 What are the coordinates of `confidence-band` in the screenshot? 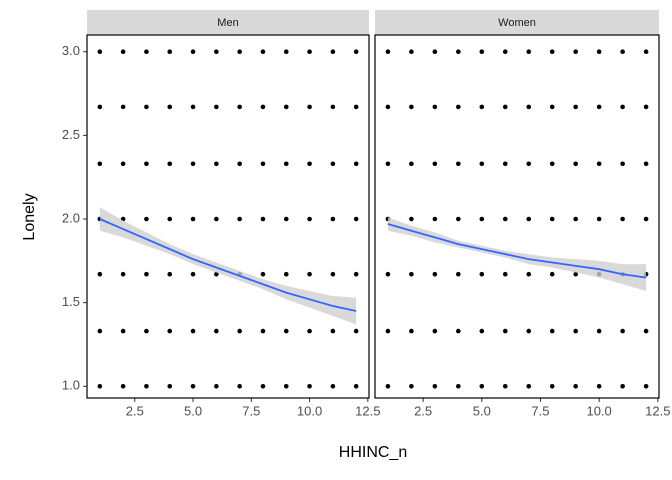 It's located at (517, 254).